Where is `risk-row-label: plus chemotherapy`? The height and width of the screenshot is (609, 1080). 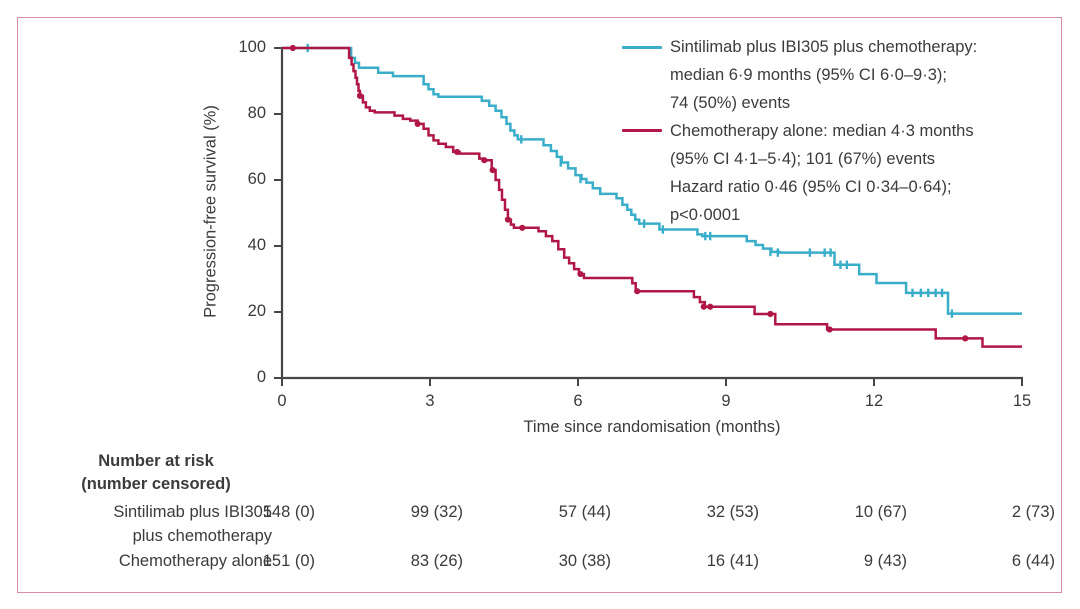
risk-row-label: plus chemotherapy is located at coordinates (202, 536).